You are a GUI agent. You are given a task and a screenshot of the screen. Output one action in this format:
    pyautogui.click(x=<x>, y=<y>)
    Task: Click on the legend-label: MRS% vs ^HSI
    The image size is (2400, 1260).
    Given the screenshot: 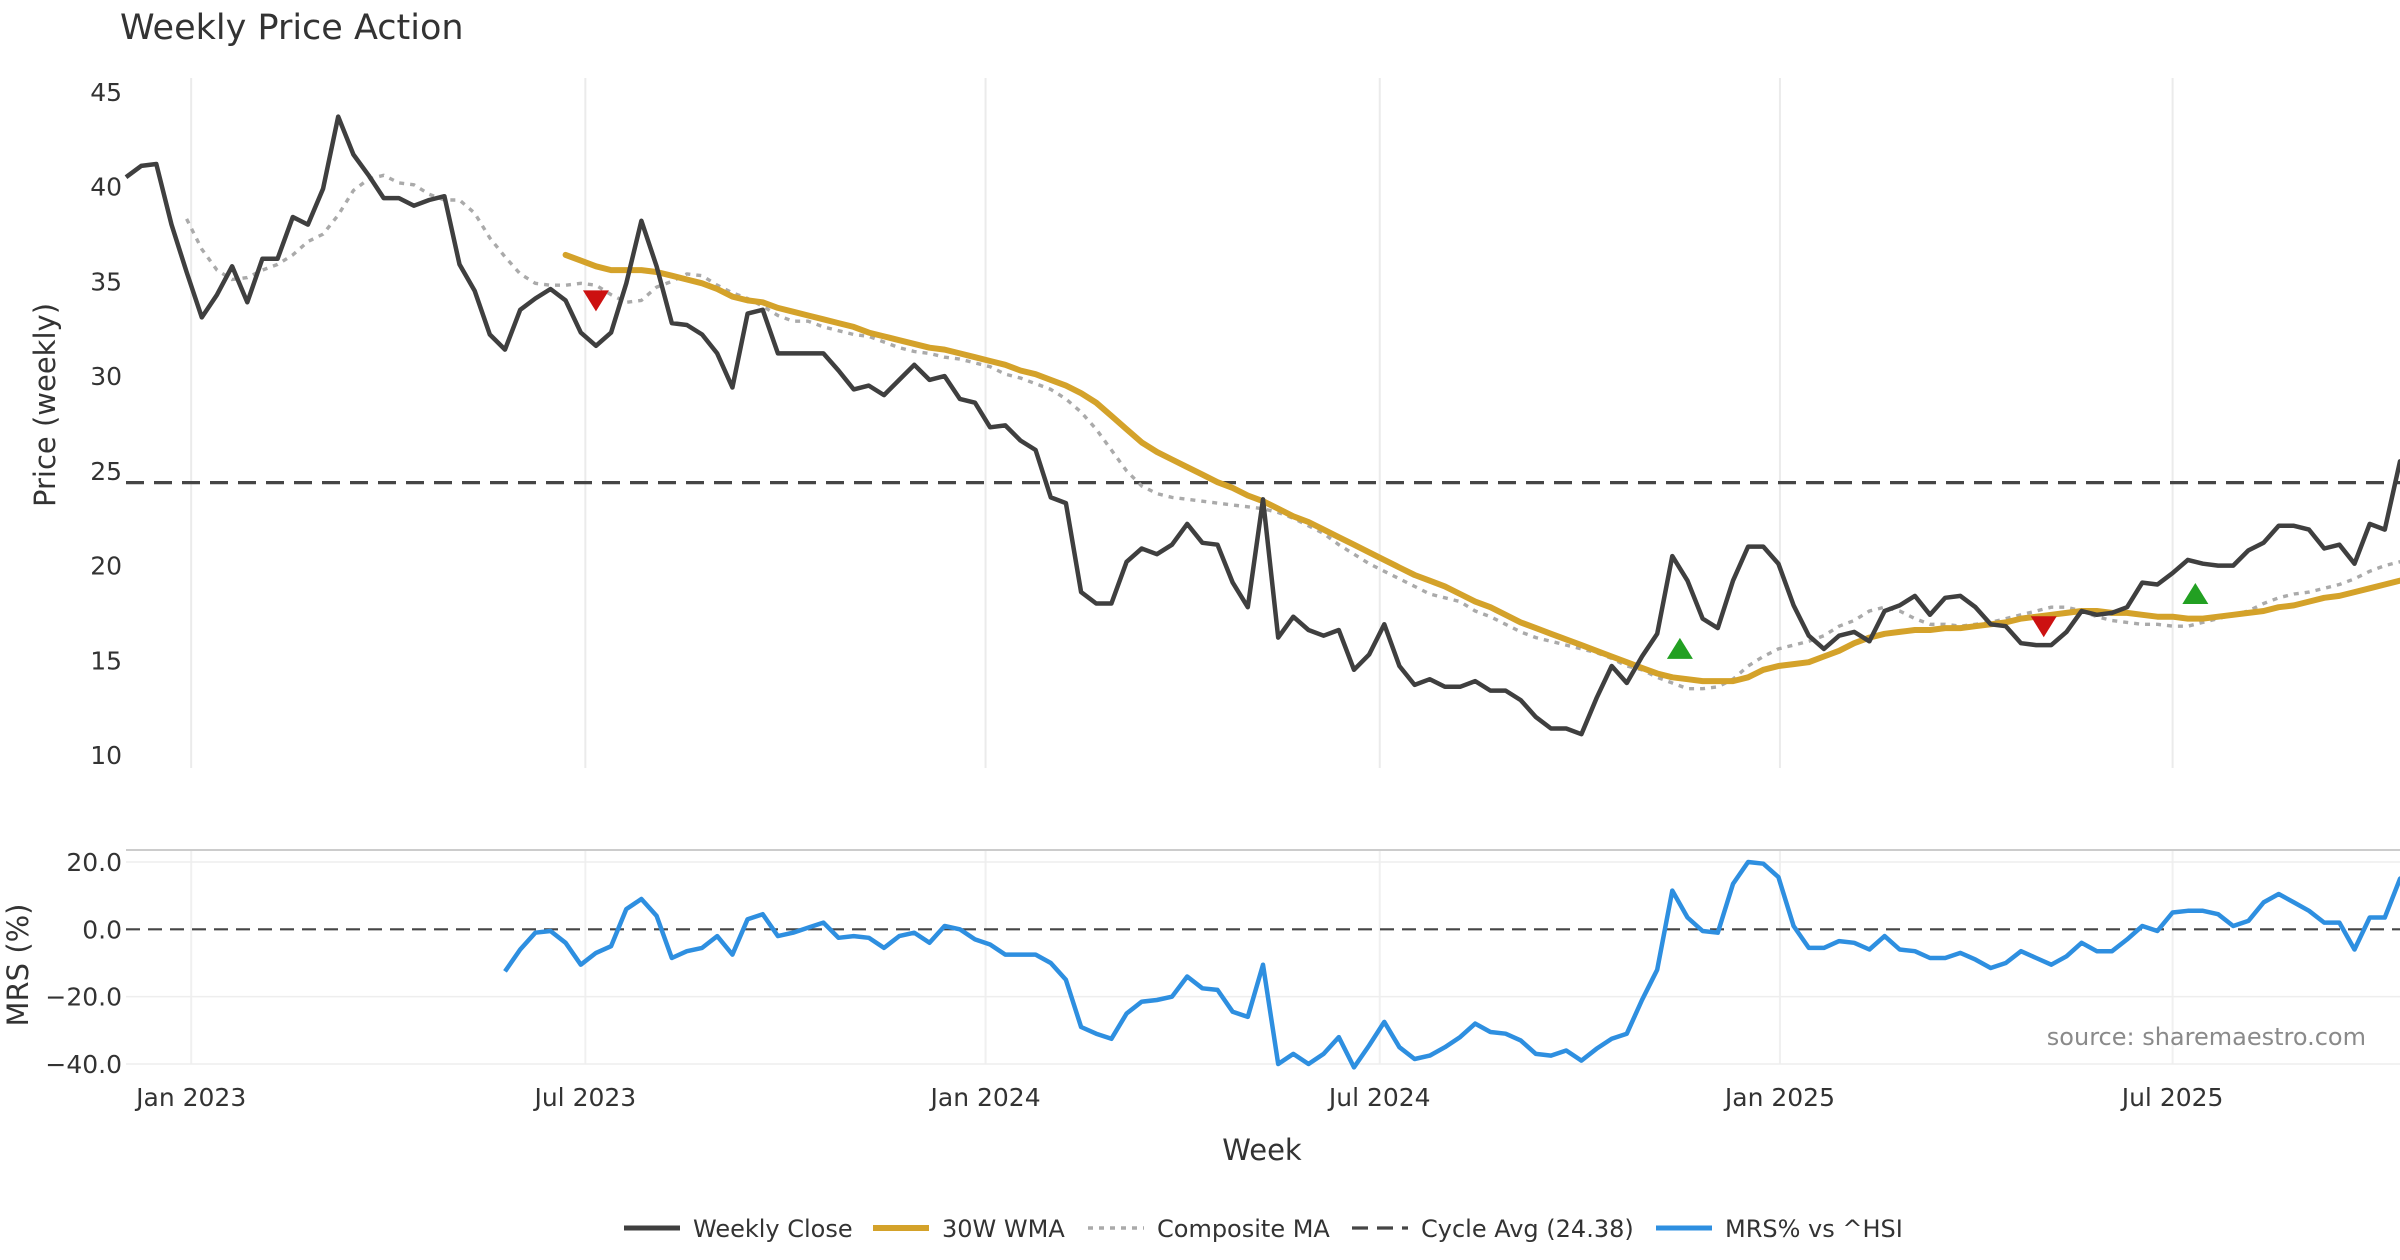 What is the action you would take?
    pyautogui.click(x=1814, y=1229)
    